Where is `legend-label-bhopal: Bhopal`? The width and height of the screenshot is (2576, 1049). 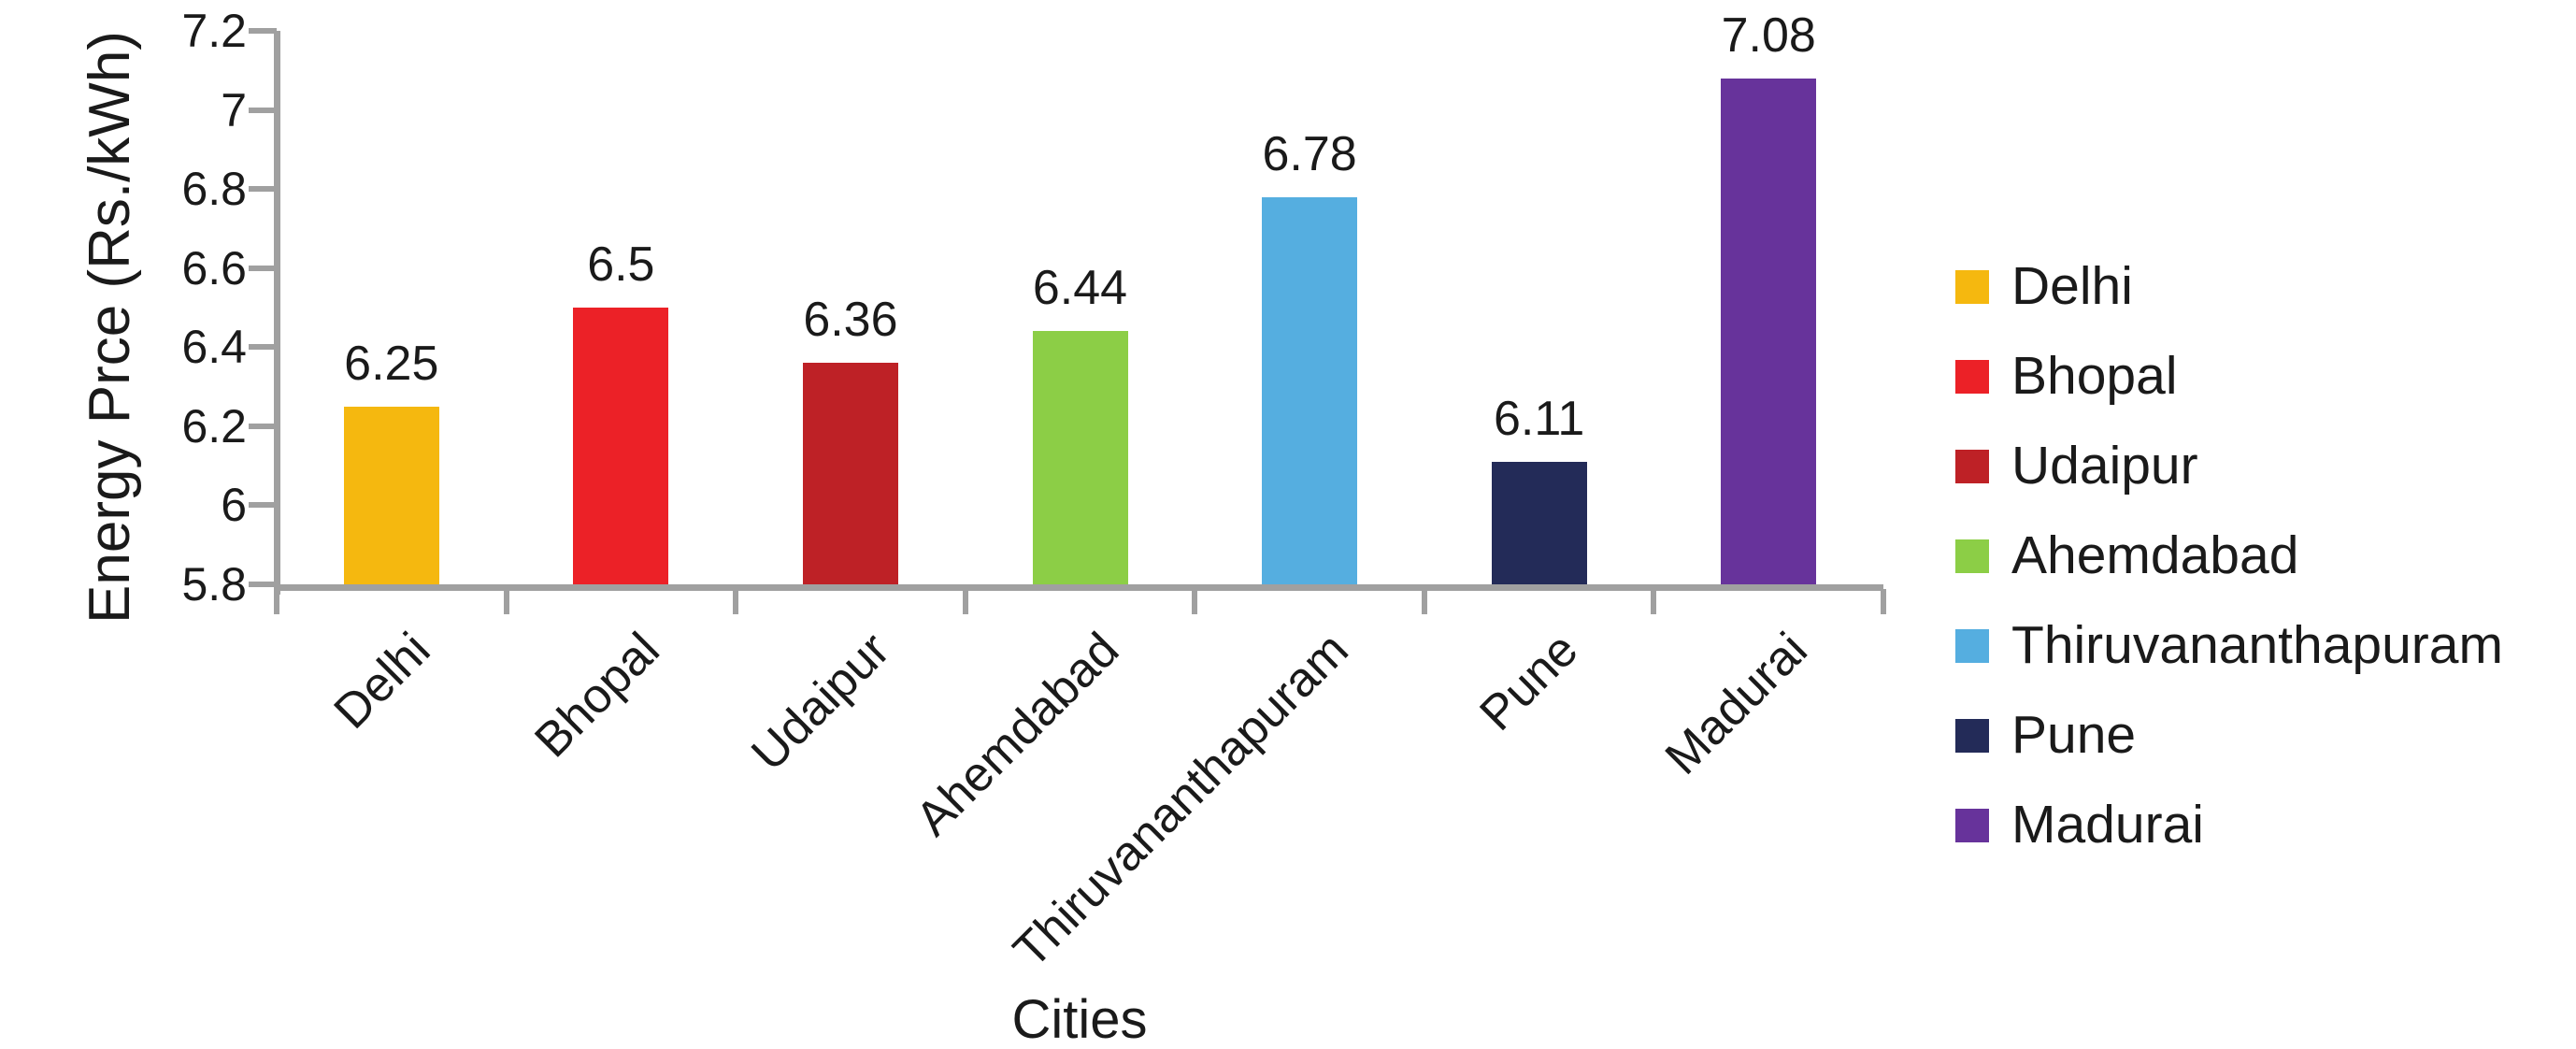 legend-label-bhopal: Bhopal is located at coordinates (2094, 376).